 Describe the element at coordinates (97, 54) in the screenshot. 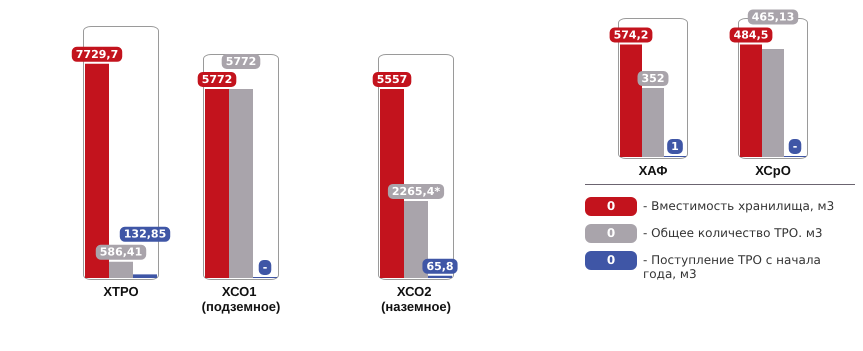

I see `data-label: 7729,7` at that location.